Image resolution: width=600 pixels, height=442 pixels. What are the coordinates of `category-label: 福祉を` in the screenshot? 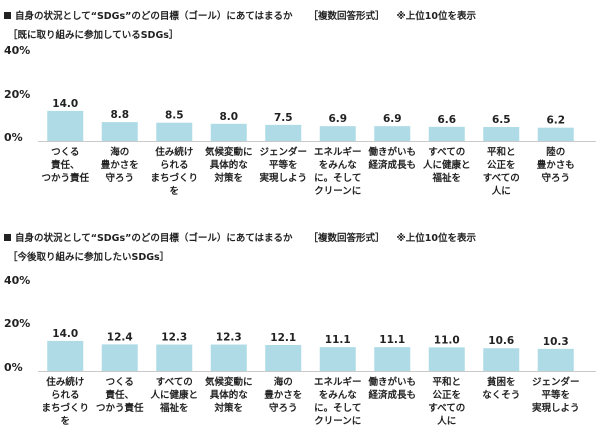 It's located at (446, 178).